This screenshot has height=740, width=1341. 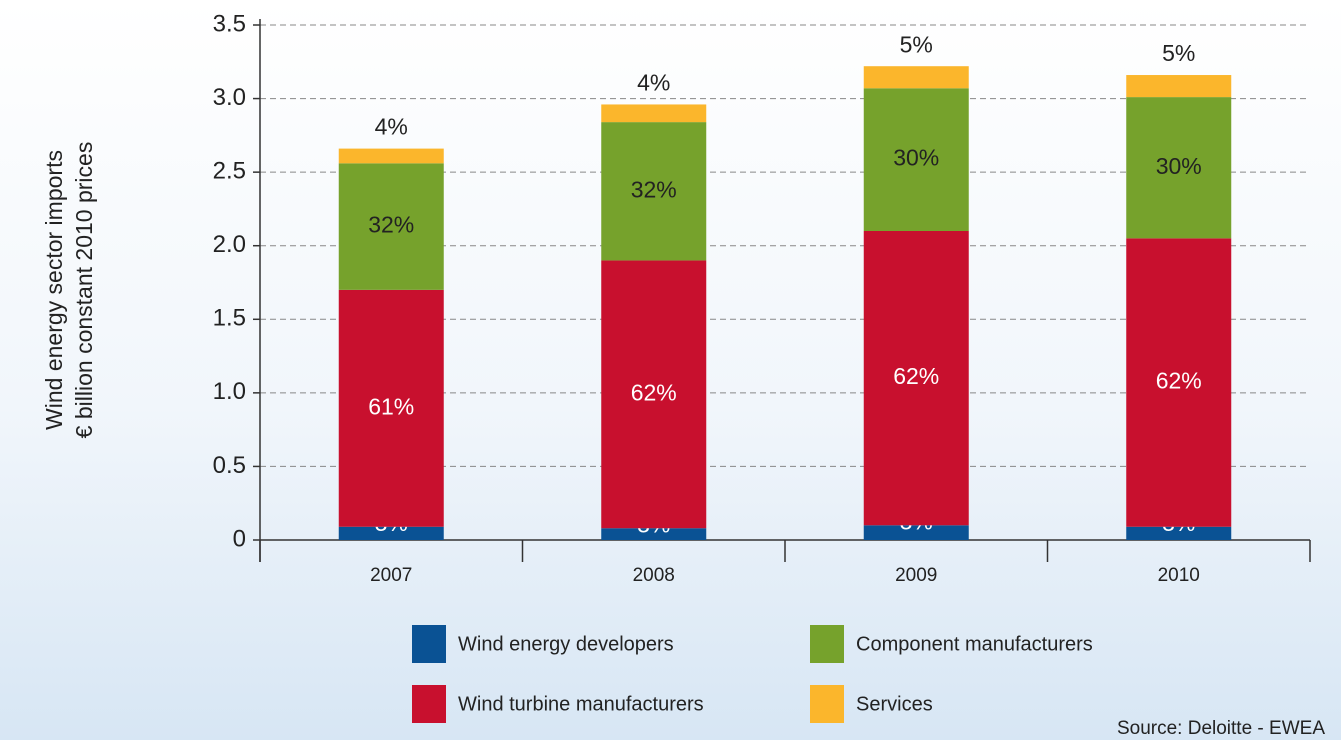 I want to click on legend-label: Component manufacturers, so click(x=974, y=644).